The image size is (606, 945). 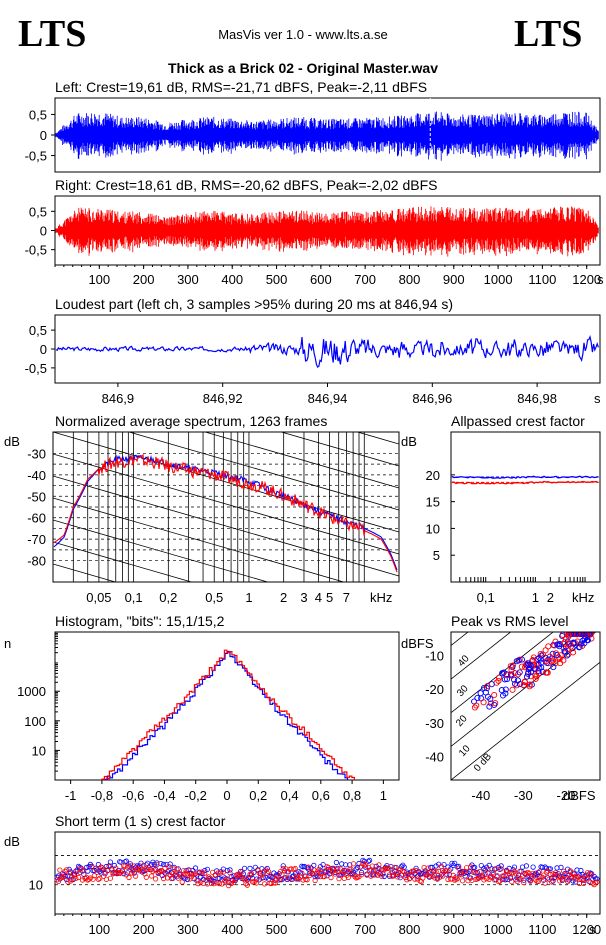 I want to click on y-tick-label: 10, so click(x=433, y=528).